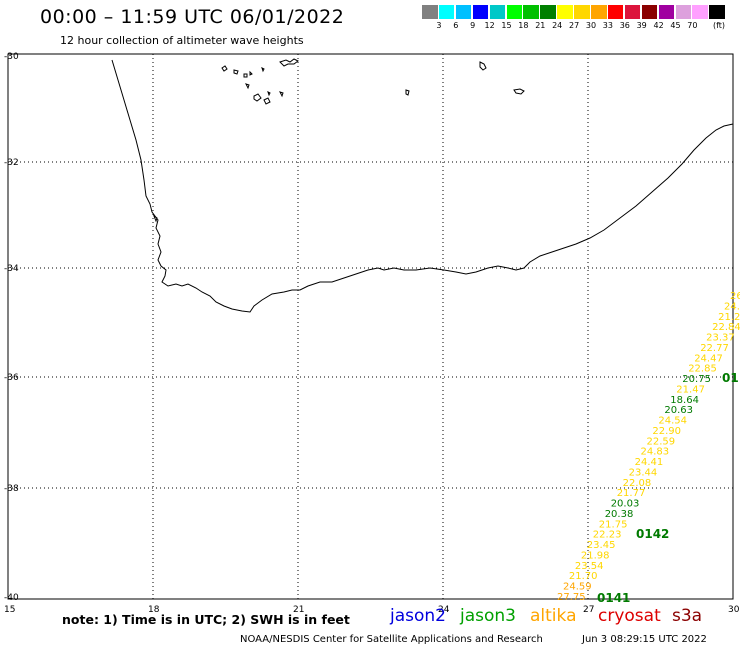 This screenshot has height=650, width=740. Describe the element at coordinates (11, 57) in the screenshot. I see `lat-label: -30` at that location.